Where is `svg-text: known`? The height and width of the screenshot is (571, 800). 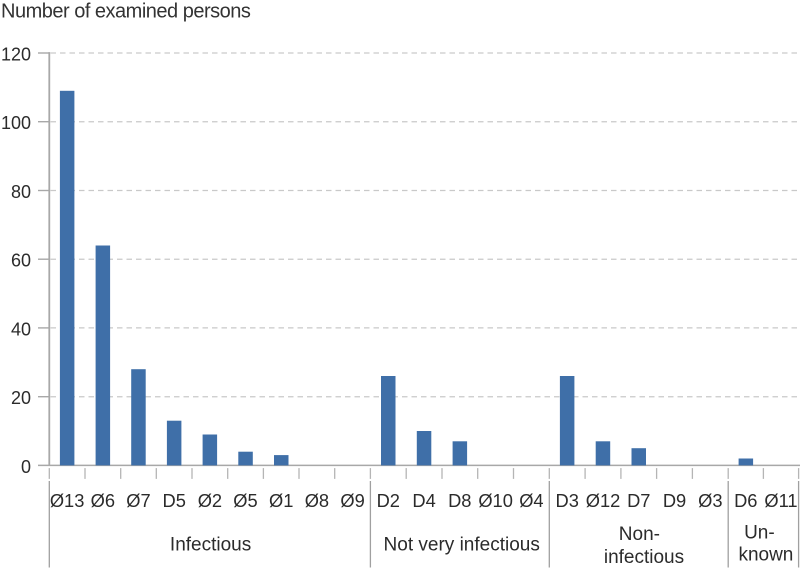 svg-text: known is located at coordinates (765, 555).